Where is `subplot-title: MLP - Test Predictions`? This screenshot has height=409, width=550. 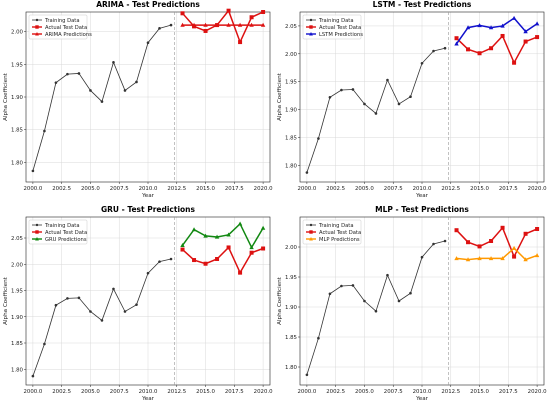 subplot-title: MLP - Test Predictions is located at coordinates (422, 209).